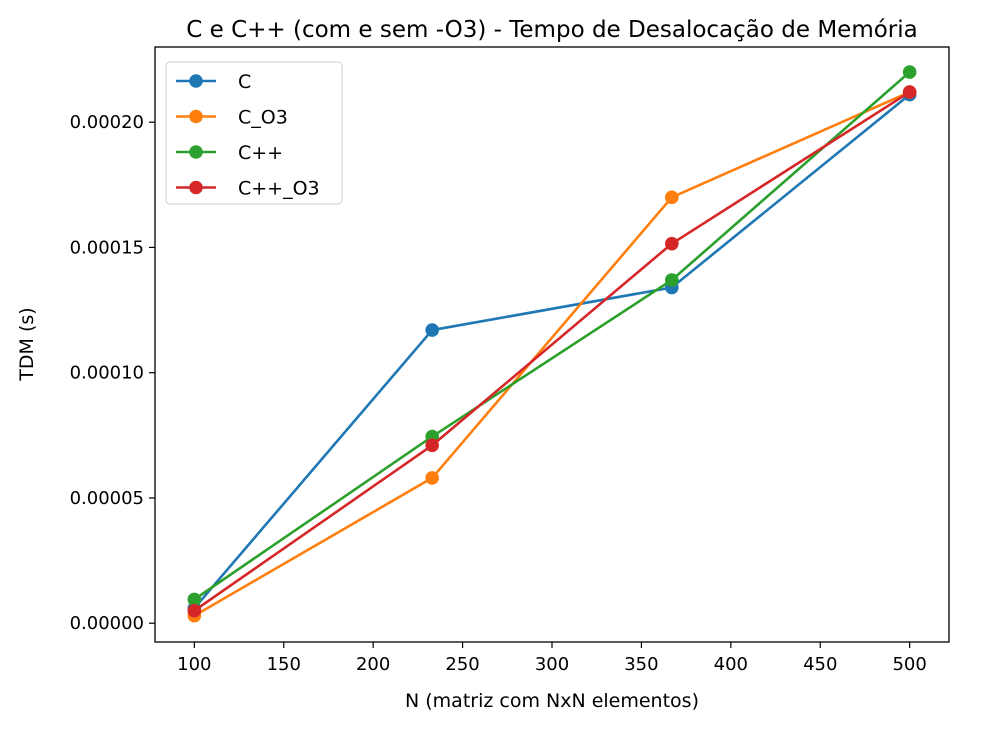 The image size is (992, 729). Describe the element at coordinates (641, 664) in the screenshot. I see `x-tick-label: 350` at that location.